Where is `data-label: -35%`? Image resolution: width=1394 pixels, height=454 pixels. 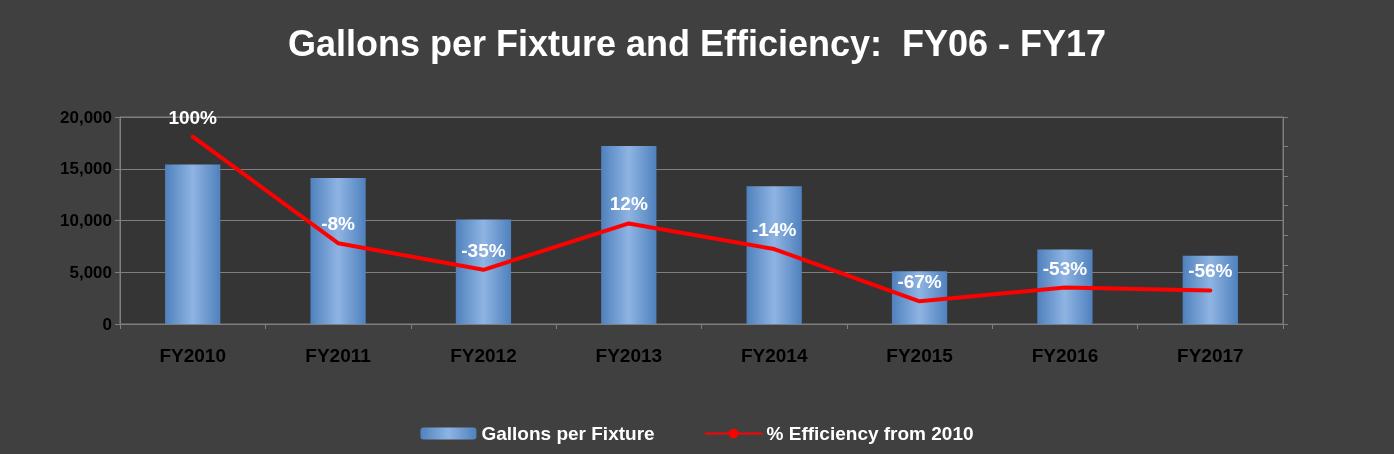
data-label: -35% is located at coordinates (483, 250).